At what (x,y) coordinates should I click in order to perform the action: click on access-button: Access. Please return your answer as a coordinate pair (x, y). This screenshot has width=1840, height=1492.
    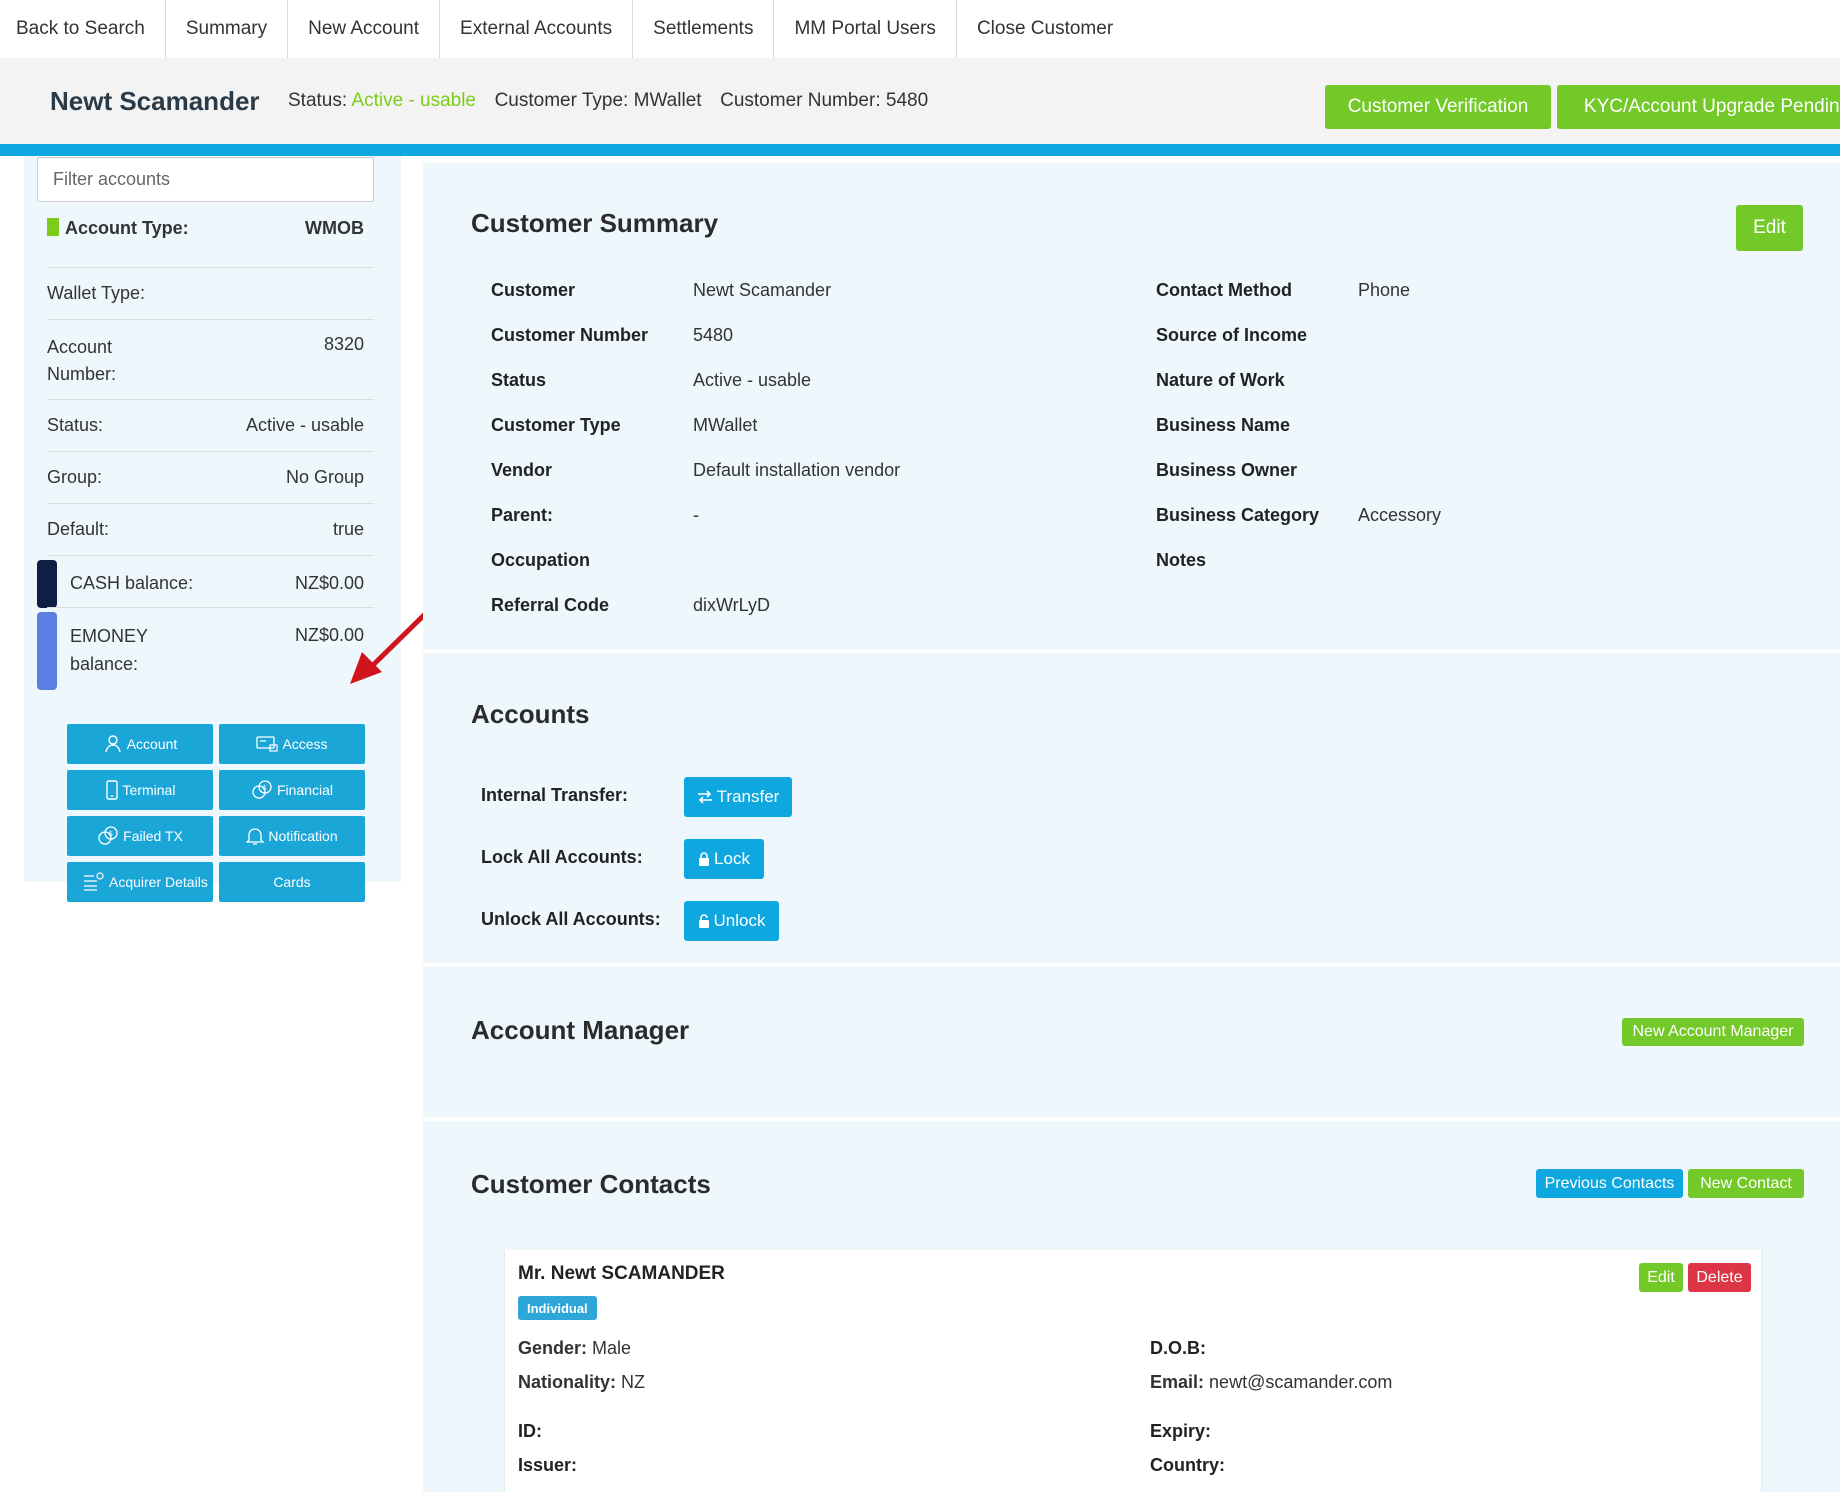
    Looking at the image, I should click on (292, 744).